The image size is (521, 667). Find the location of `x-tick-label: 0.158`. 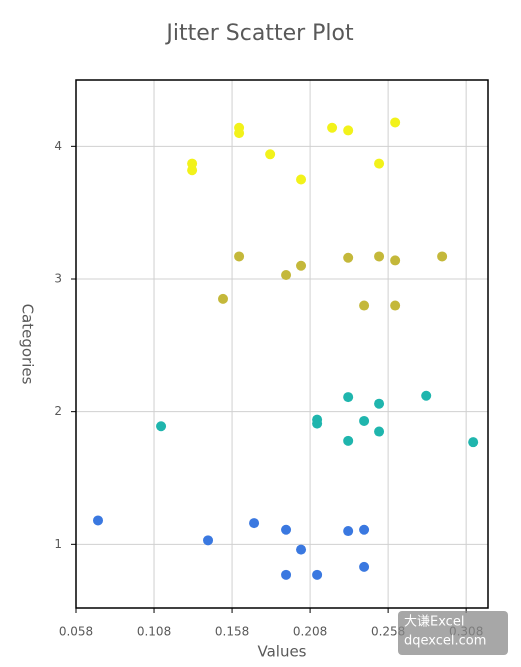

x-tick-label: 0.158 is located at coordinates (232, 632).